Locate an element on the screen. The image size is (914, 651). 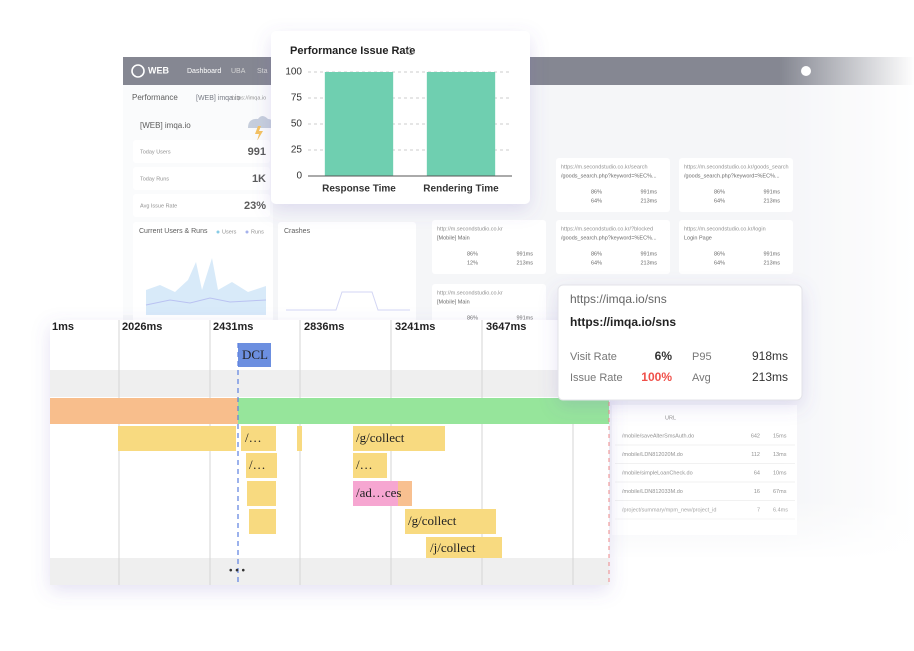
metric-value: 6% is located at coordinates (664, 356).